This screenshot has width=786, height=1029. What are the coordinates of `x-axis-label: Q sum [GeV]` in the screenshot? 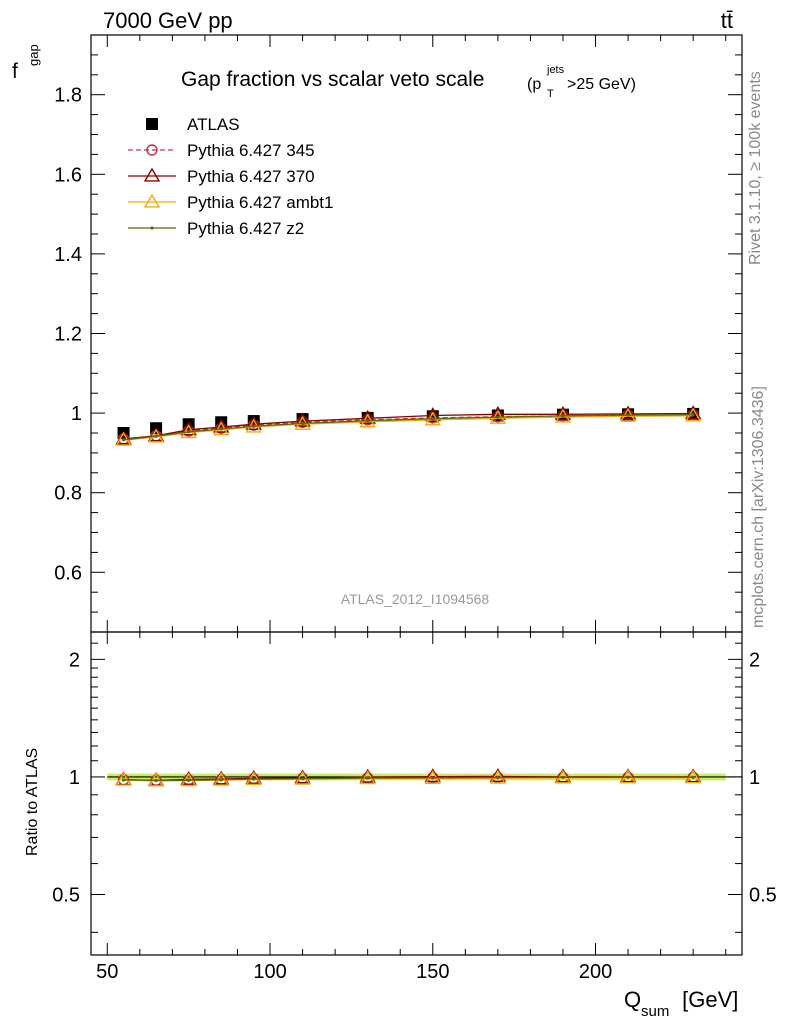 It's located at (681, 1003).